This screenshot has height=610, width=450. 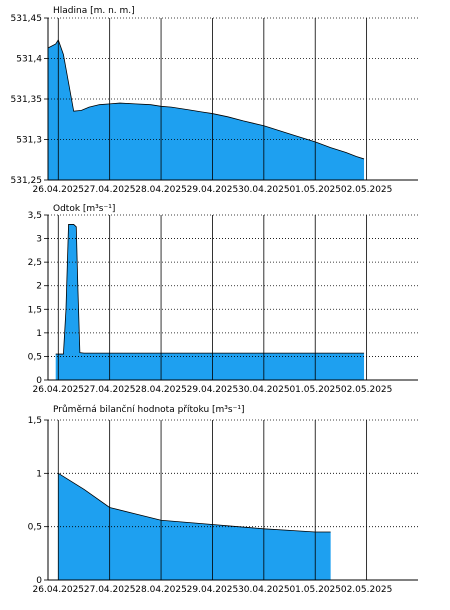 I want to click on y-tick-label: 531,45, so click(x=27, y=19).